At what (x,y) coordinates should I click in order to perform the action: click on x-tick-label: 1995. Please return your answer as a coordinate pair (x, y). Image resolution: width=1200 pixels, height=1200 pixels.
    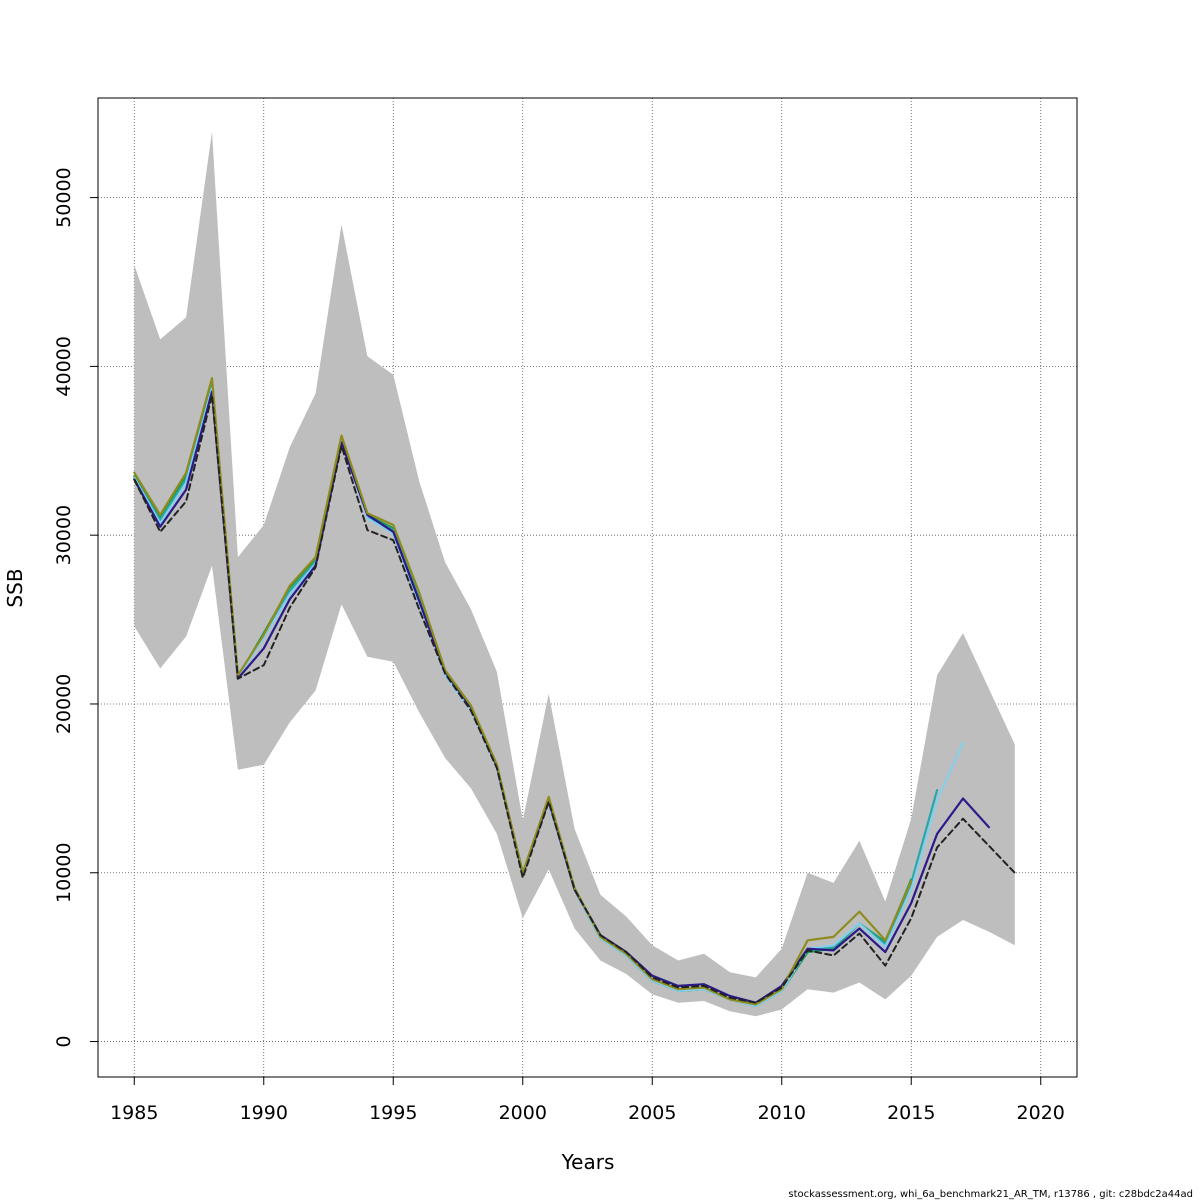
    Looking at the image, I should click on (393, 1113).